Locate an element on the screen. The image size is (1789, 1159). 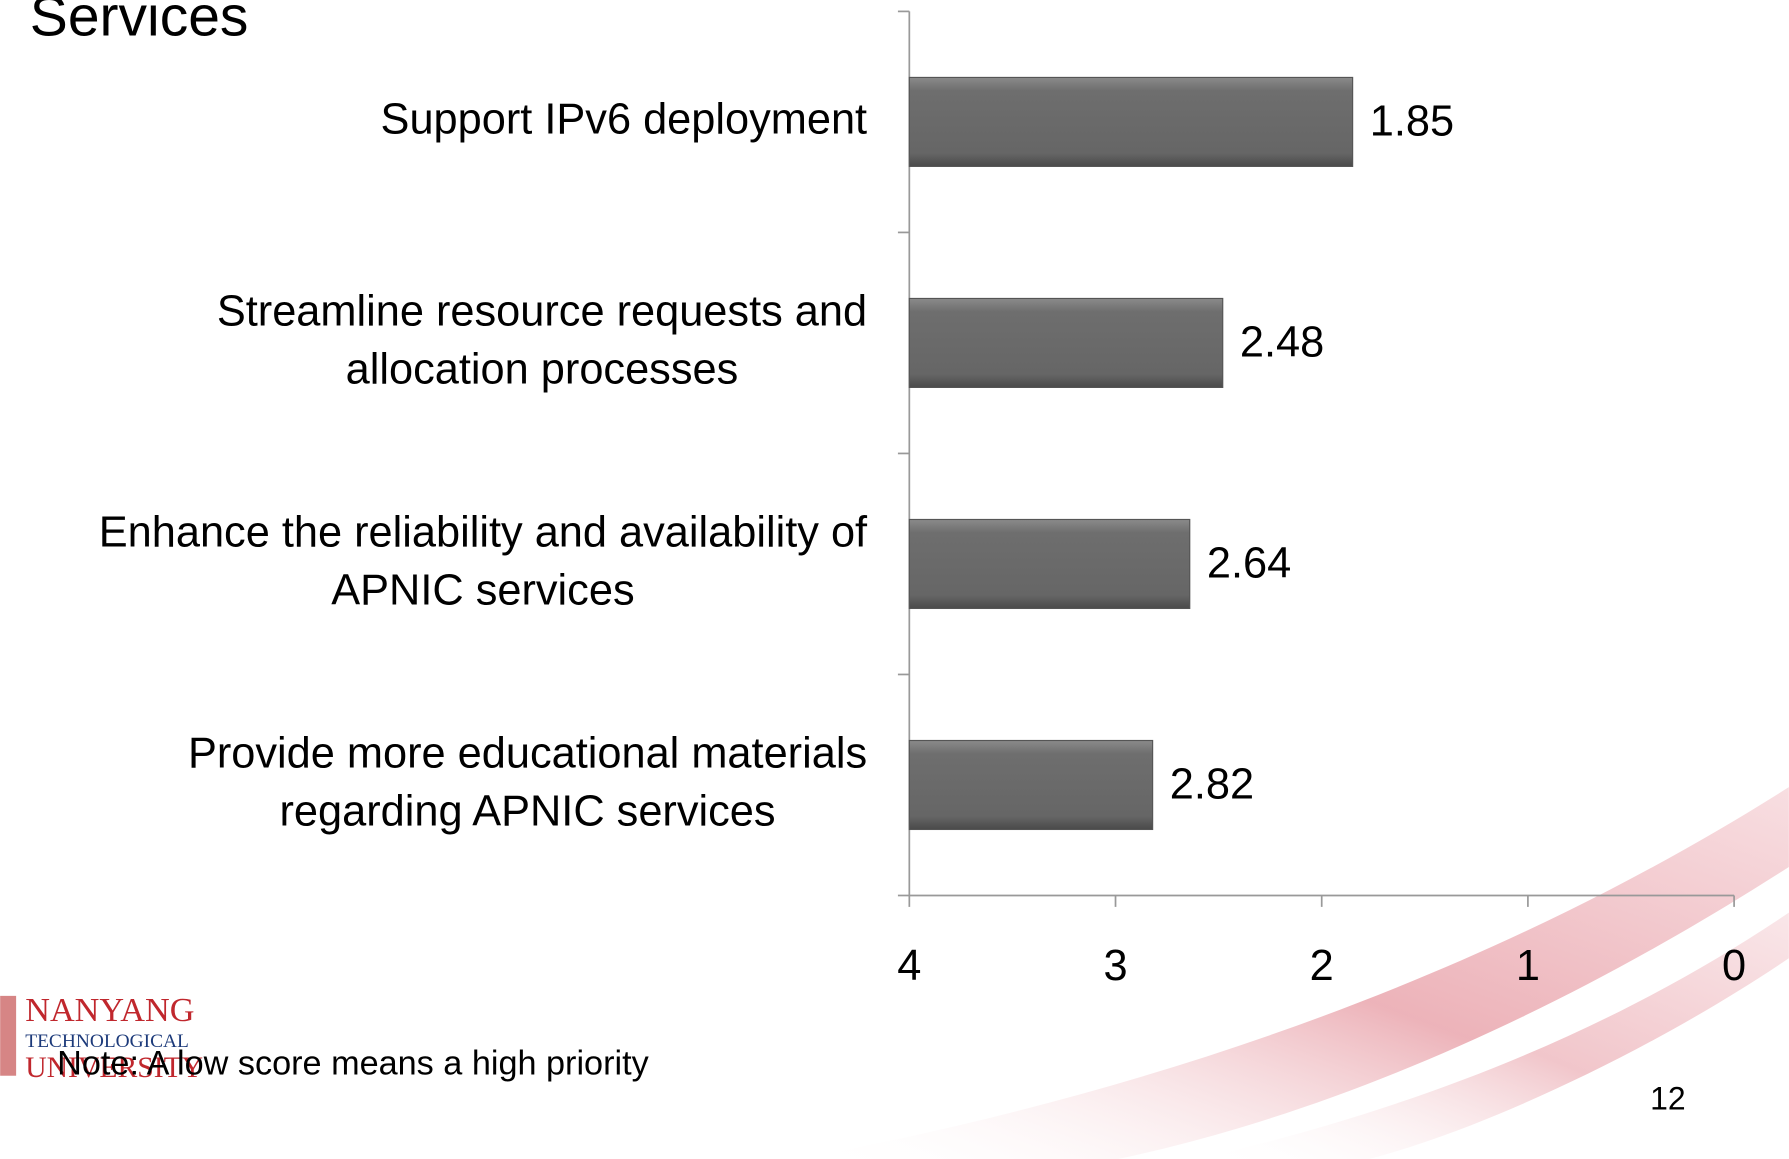
x-tick-label: 0 is located at coordinates (1734, 966).